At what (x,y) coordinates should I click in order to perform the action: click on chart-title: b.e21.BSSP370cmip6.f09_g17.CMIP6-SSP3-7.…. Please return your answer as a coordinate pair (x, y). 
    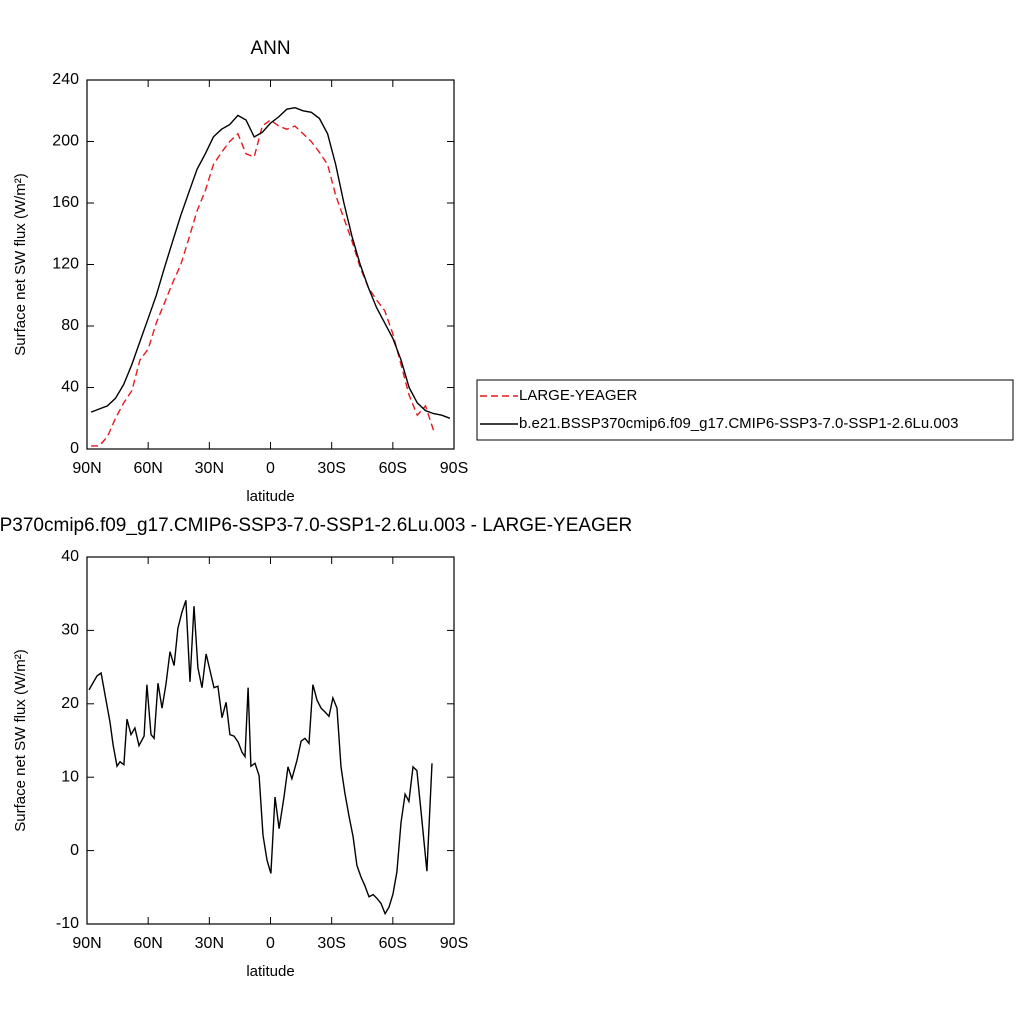
    Looking at the image, I should click on (316, 525).